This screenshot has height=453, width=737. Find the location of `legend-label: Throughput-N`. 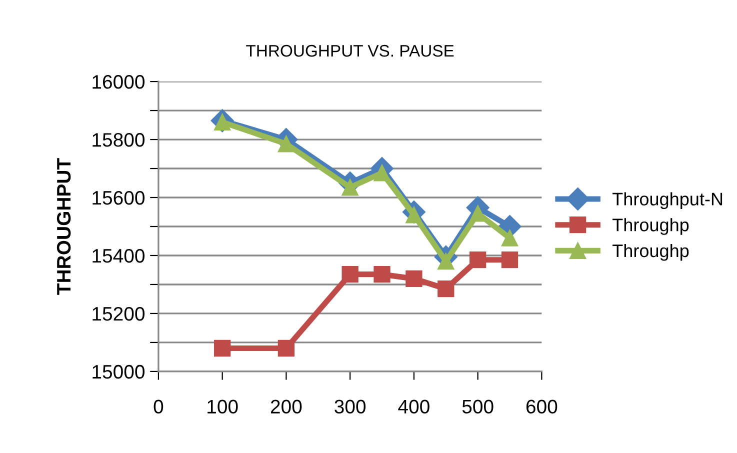

legend-label: Throughput-N is located at coordinates (667, 201).